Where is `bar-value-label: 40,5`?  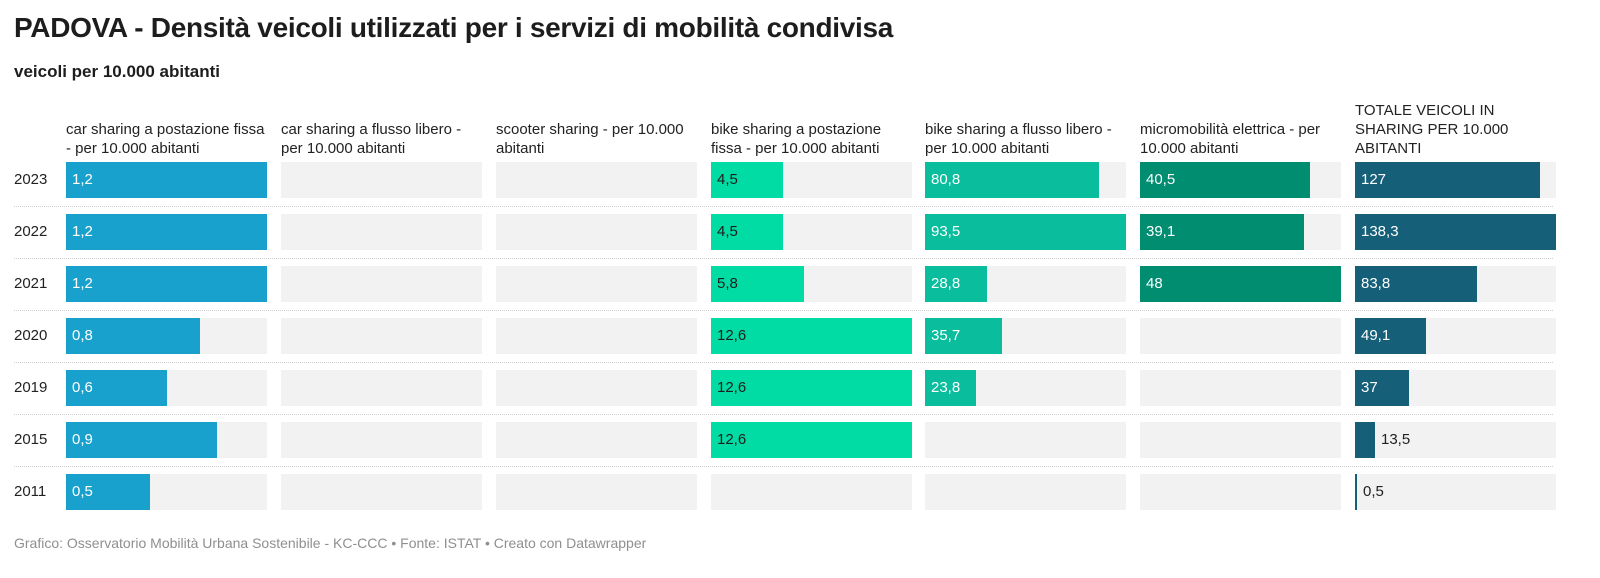
bar-value-label: 40,5 is located at coordinates (1161, 179).